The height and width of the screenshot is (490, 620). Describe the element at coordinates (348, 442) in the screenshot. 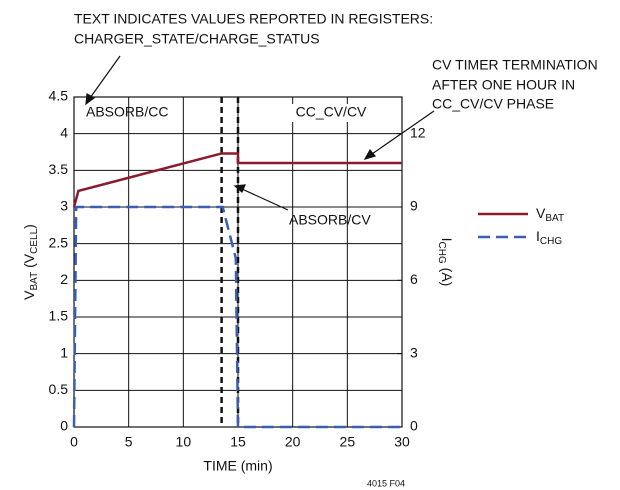

I see `x-tick-label: 25` at that location.